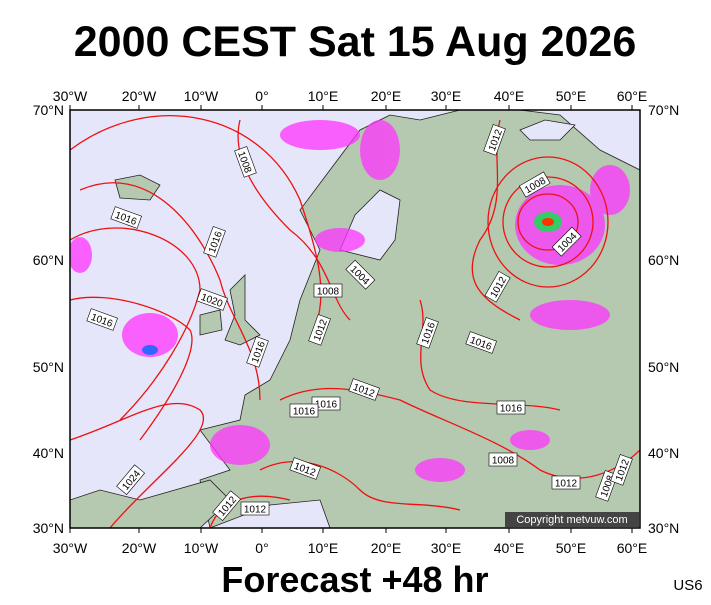 The image size is (711, 605). Describe the element at coordinates (354, 579) in the screenshot. I see `forecast-label: Forecast +48 hr` at that location.